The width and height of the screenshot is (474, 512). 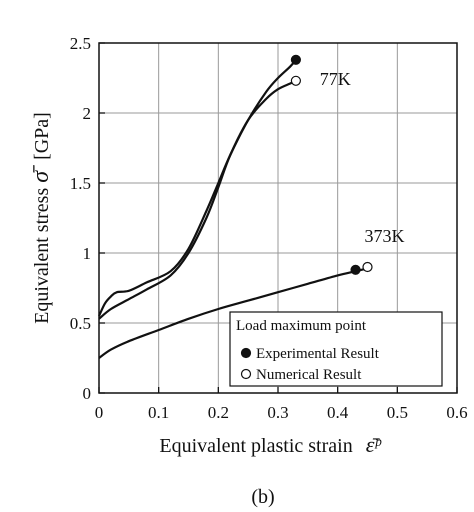 I want to click on legend-filled-marker, so click(x=246, y=353).